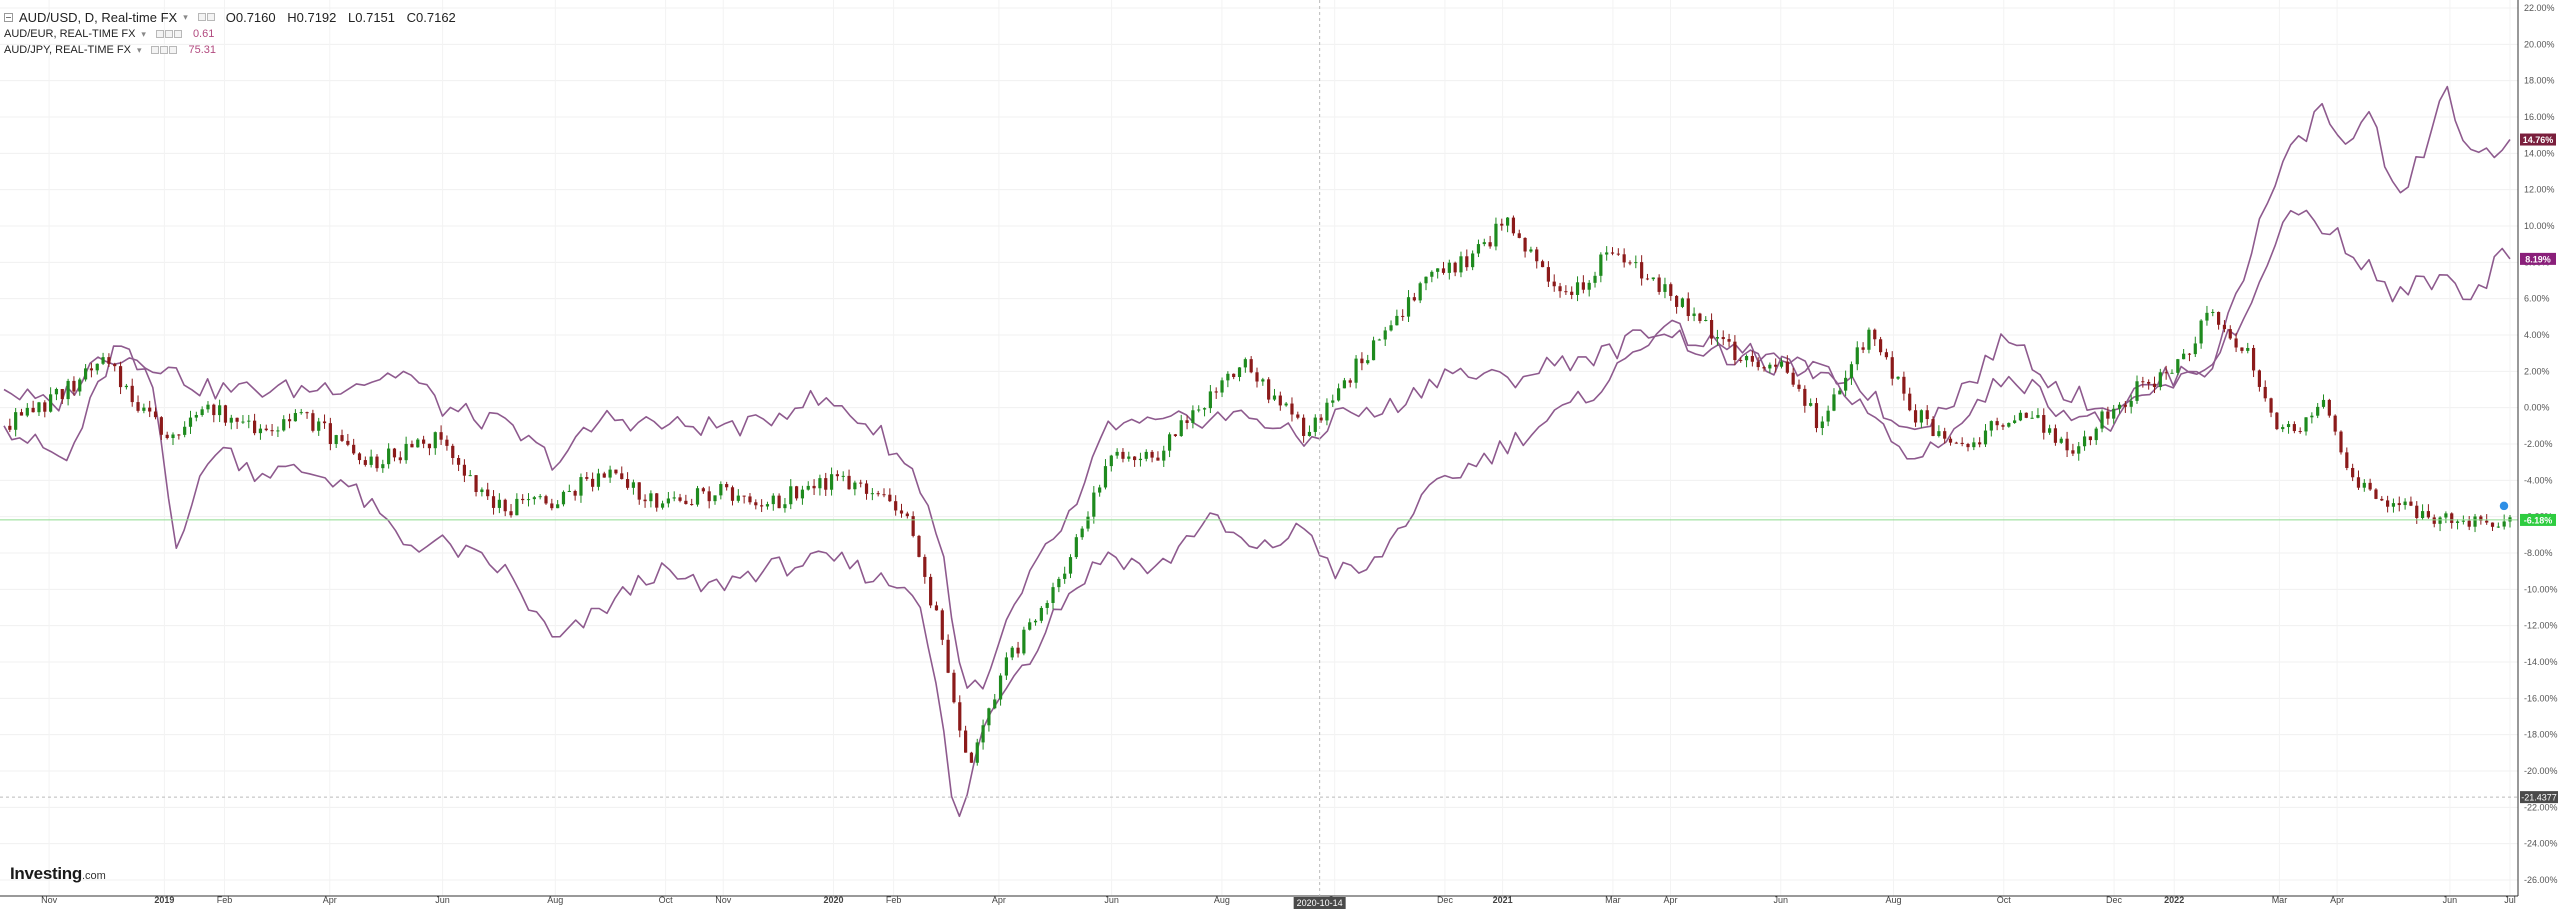  Describe the element at coordinates (1319, 903) in the screenshot. I see `crosshair-date-badge` at that location.